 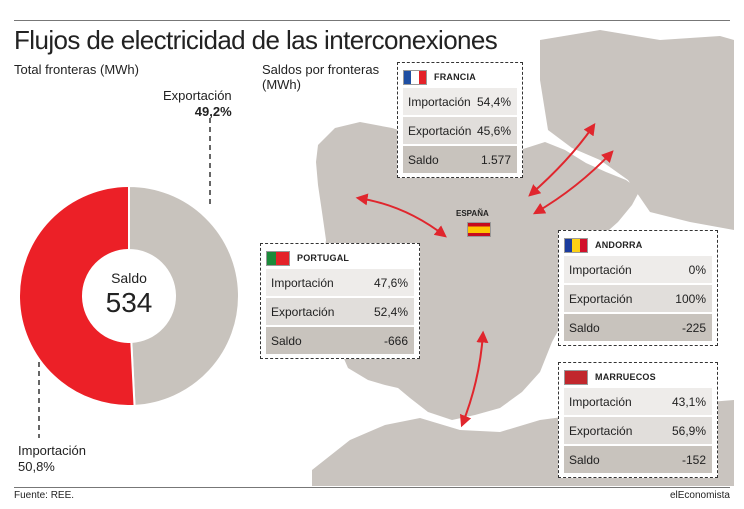 I want to click on row-value: 54,4%, so click(x=493, y=101).